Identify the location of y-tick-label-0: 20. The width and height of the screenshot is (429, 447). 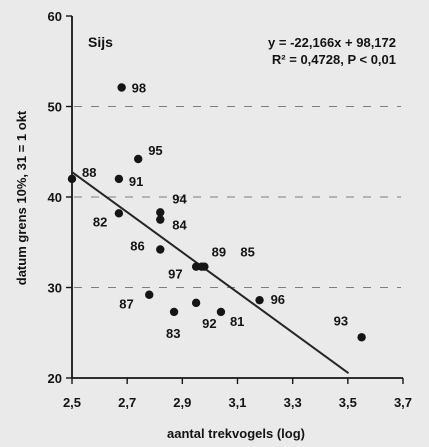
(55, 378).